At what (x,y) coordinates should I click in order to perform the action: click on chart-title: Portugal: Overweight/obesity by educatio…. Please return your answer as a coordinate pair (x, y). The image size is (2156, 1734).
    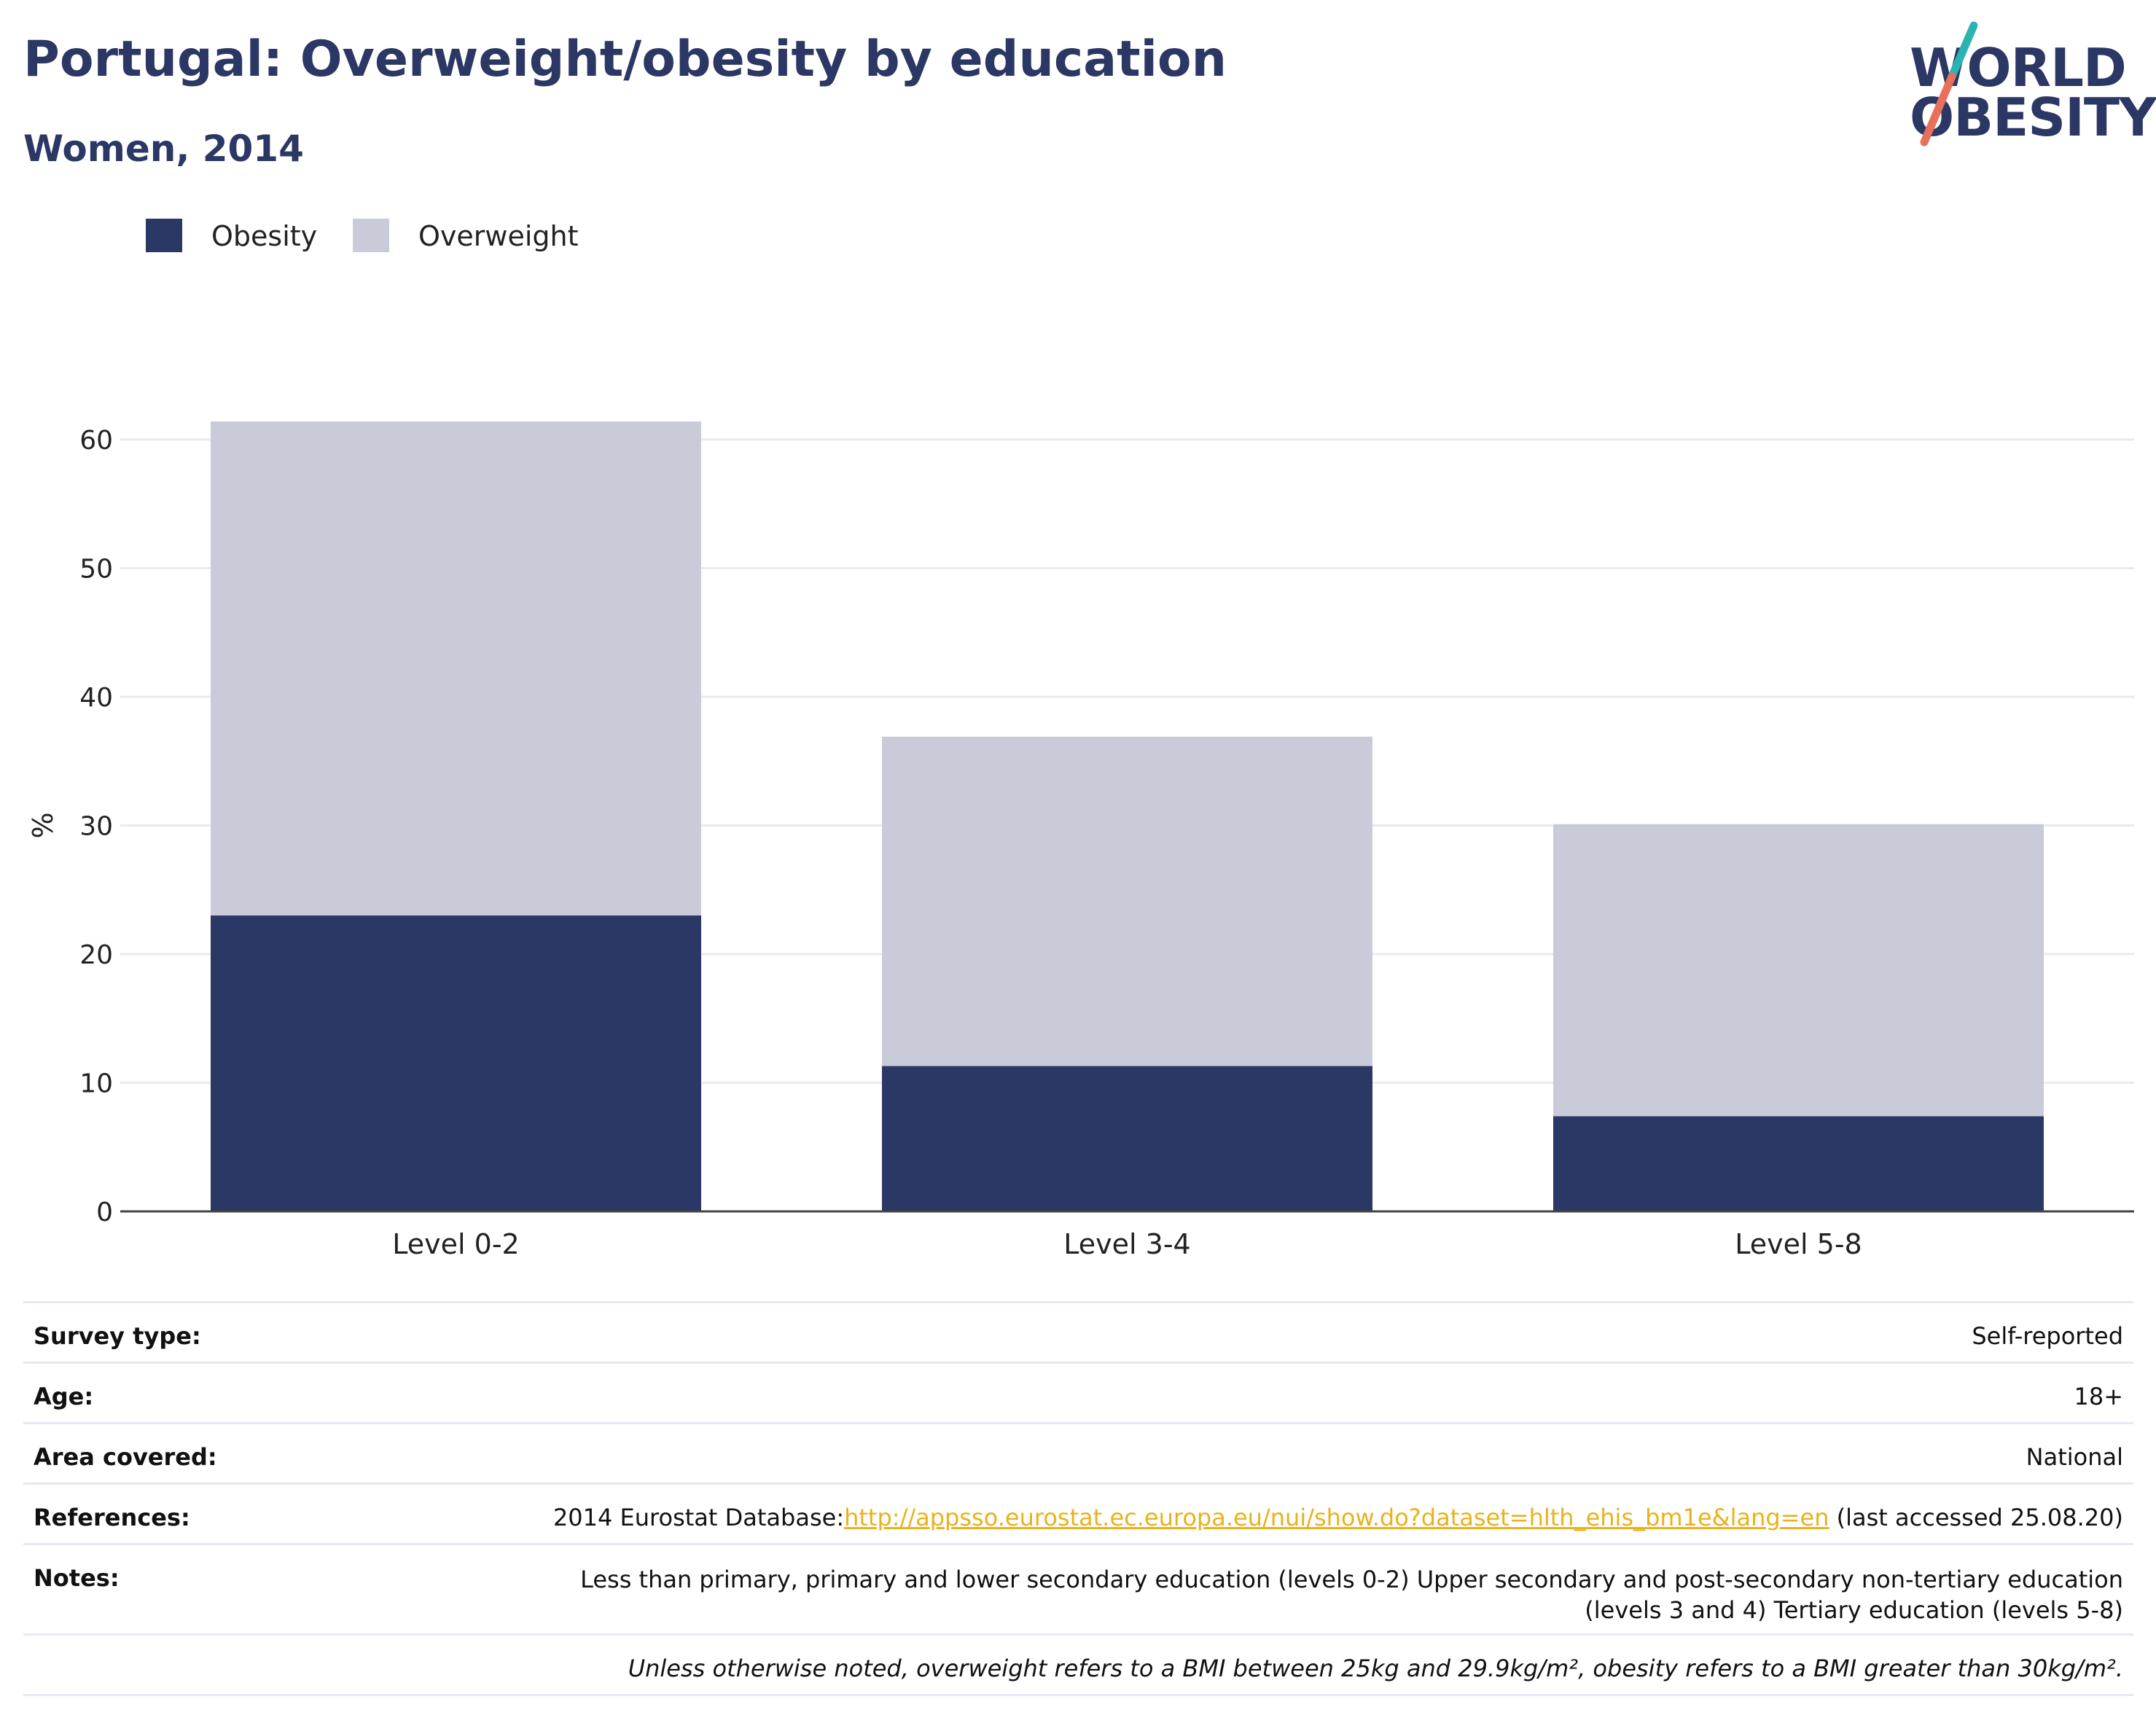
    Looking at the image, I should click on (625, 60).